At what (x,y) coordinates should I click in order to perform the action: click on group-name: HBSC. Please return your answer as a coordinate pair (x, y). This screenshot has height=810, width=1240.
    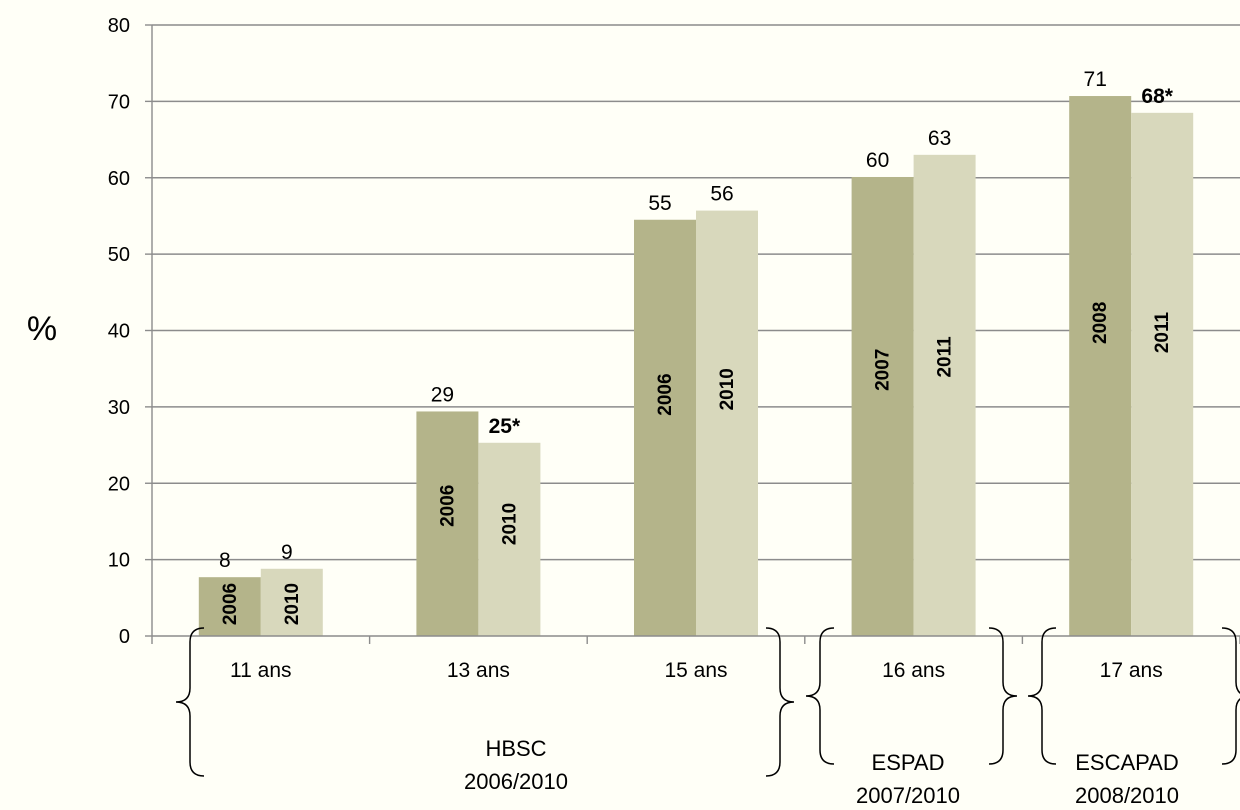
    Looking at the image, I should click on (515, 748).